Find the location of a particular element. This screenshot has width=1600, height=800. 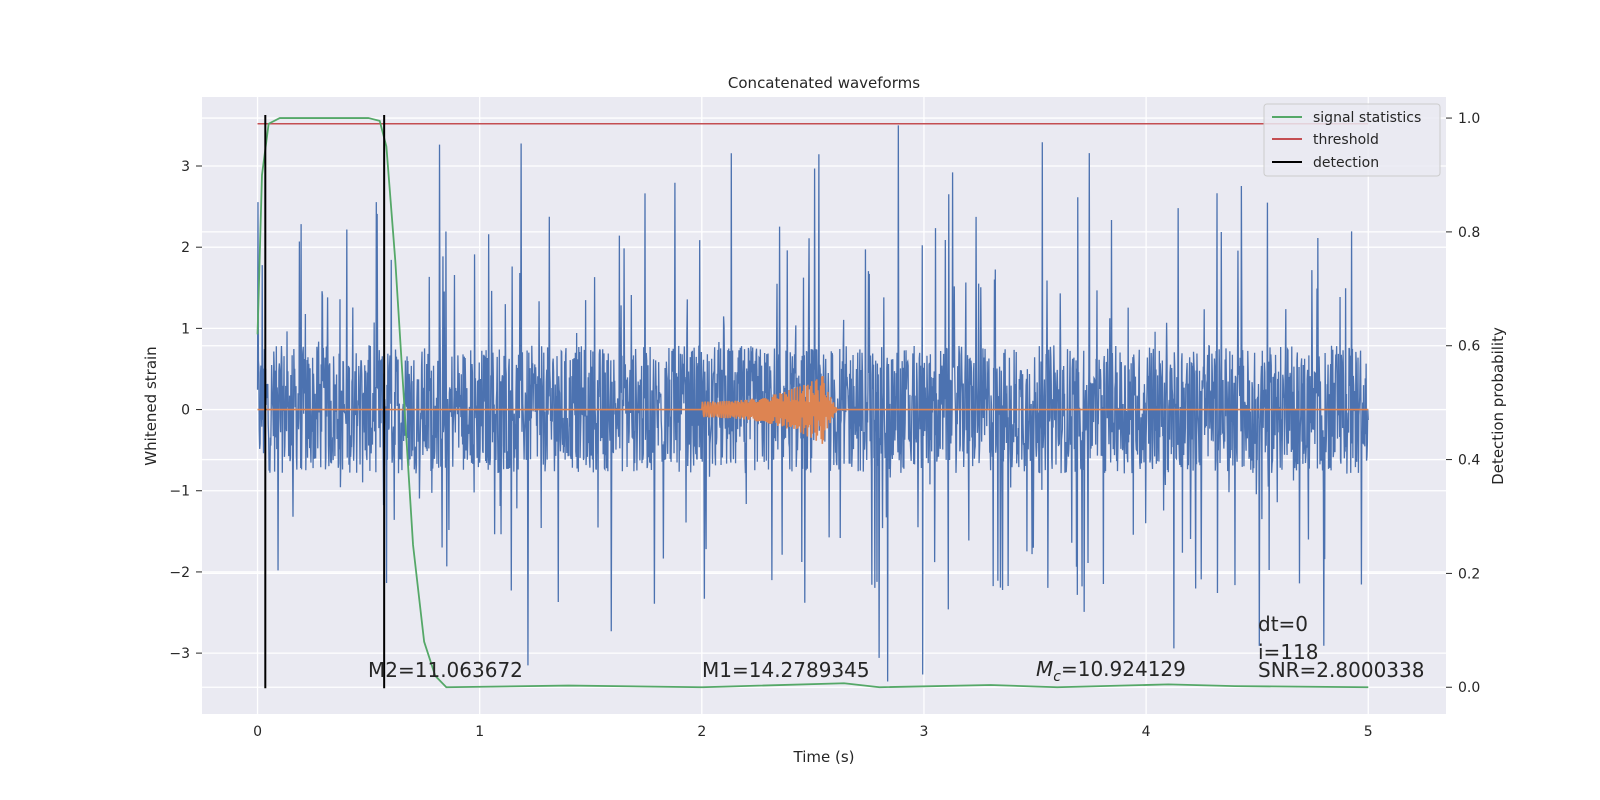

legend-label-detection: detection is located at coordinates (1346, 163).